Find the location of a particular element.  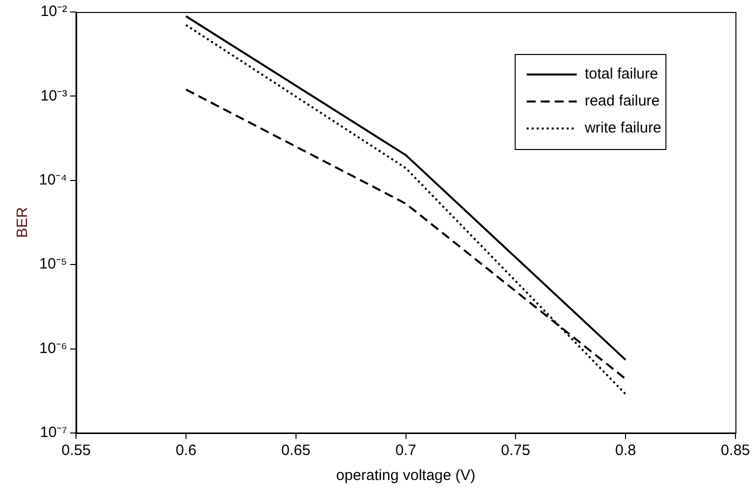

y-tick-label: 10⁻⁷ is located at coordinates (54, 433).